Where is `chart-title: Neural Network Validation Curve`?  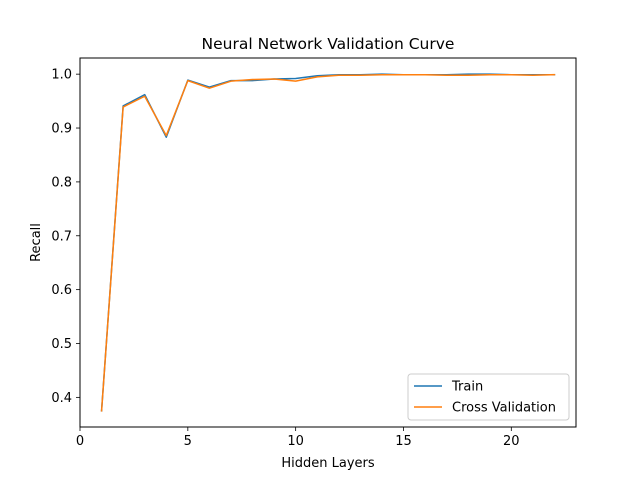 chart-title: Neural Network Validation Curve is located at coordinates (328, 44).